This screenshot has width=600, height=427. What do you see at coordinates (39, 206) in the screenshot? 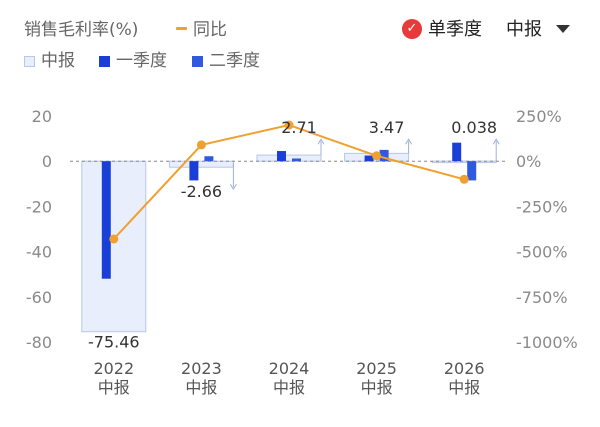
I see `left-axis-tick: -20` at bounding box center [39, 206].